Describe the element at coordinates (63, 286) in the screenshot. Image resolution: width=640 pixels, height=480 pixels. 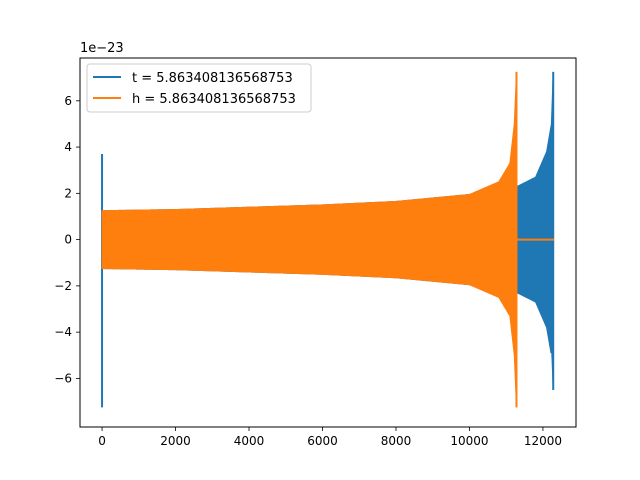
I see `y-tick-label: −2` at that location.